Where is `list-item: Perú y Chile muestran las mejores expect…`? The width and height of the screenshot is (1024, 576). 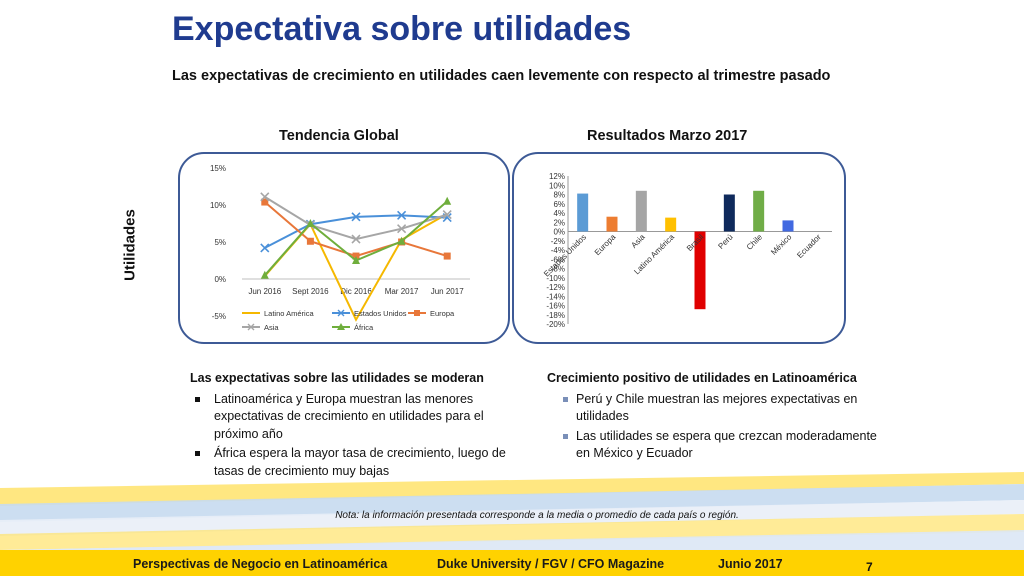
list-item: Perú y Chile muestran las mejores expect… is located at coordinates (717, 408).